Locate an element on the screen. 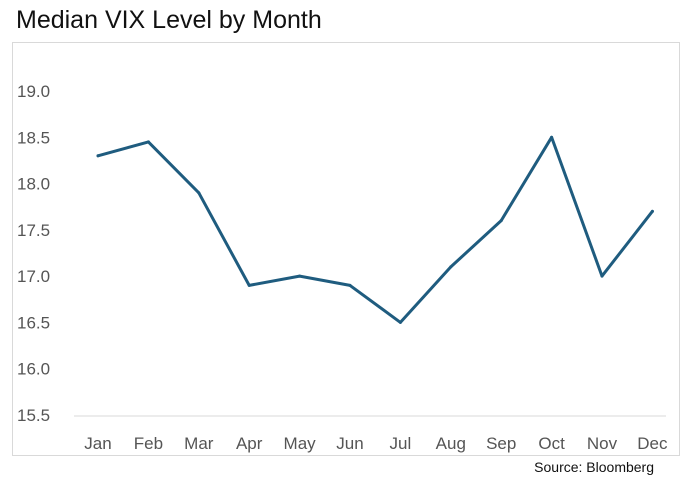 This screenshot has height=488, width=700. source-note: Source: Bloomberg is located at coordinates (594, 467).